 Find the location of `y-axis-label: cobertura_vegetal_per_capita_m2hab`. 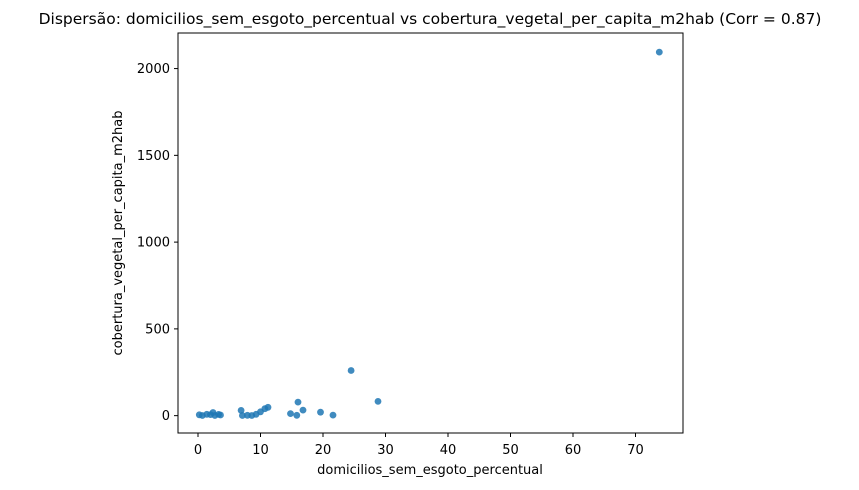

y-axis-label: cobertura_vegetal_per_capita_m2hab is located at coordinates (118, 233).